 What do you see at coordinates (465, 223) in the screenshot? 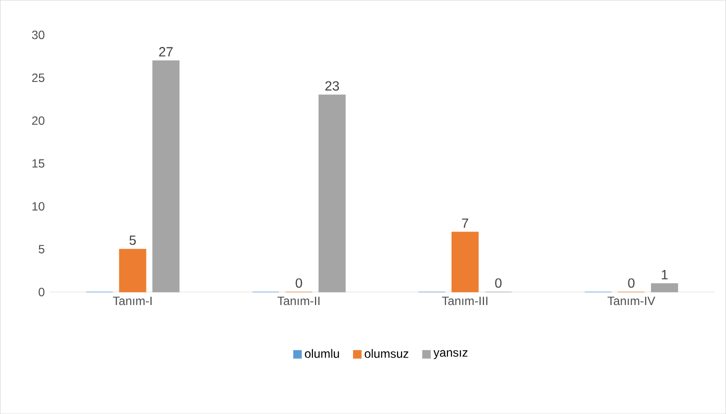
I see `data-label: 7` at bounding box center [465, 223].